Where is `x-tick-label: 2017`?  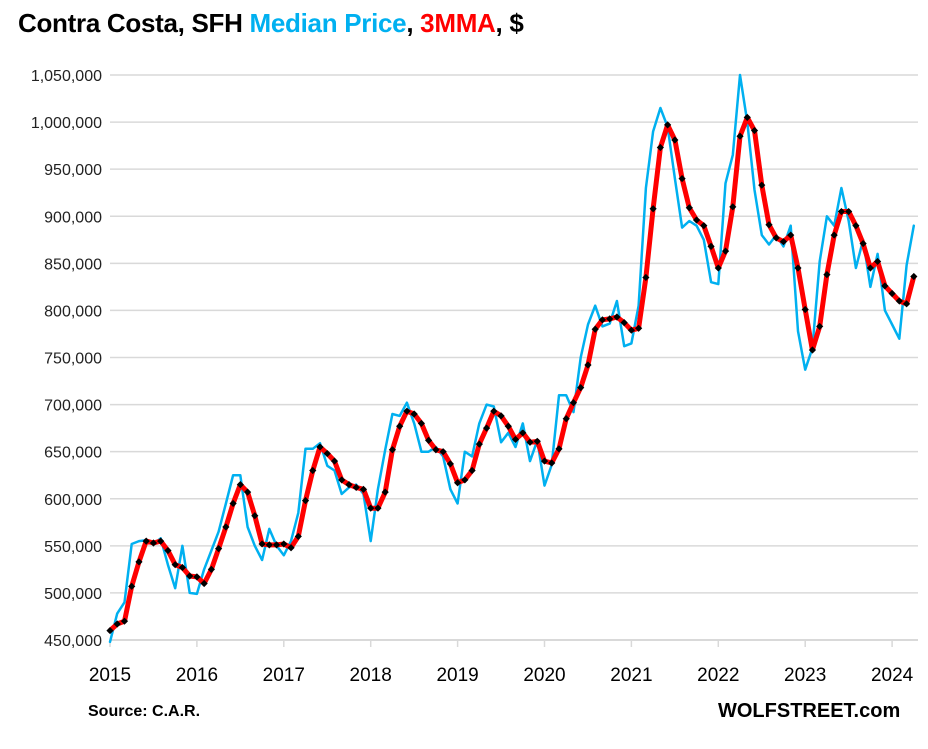
x-tick-label: 2017 is located at coordinates (284, 675).